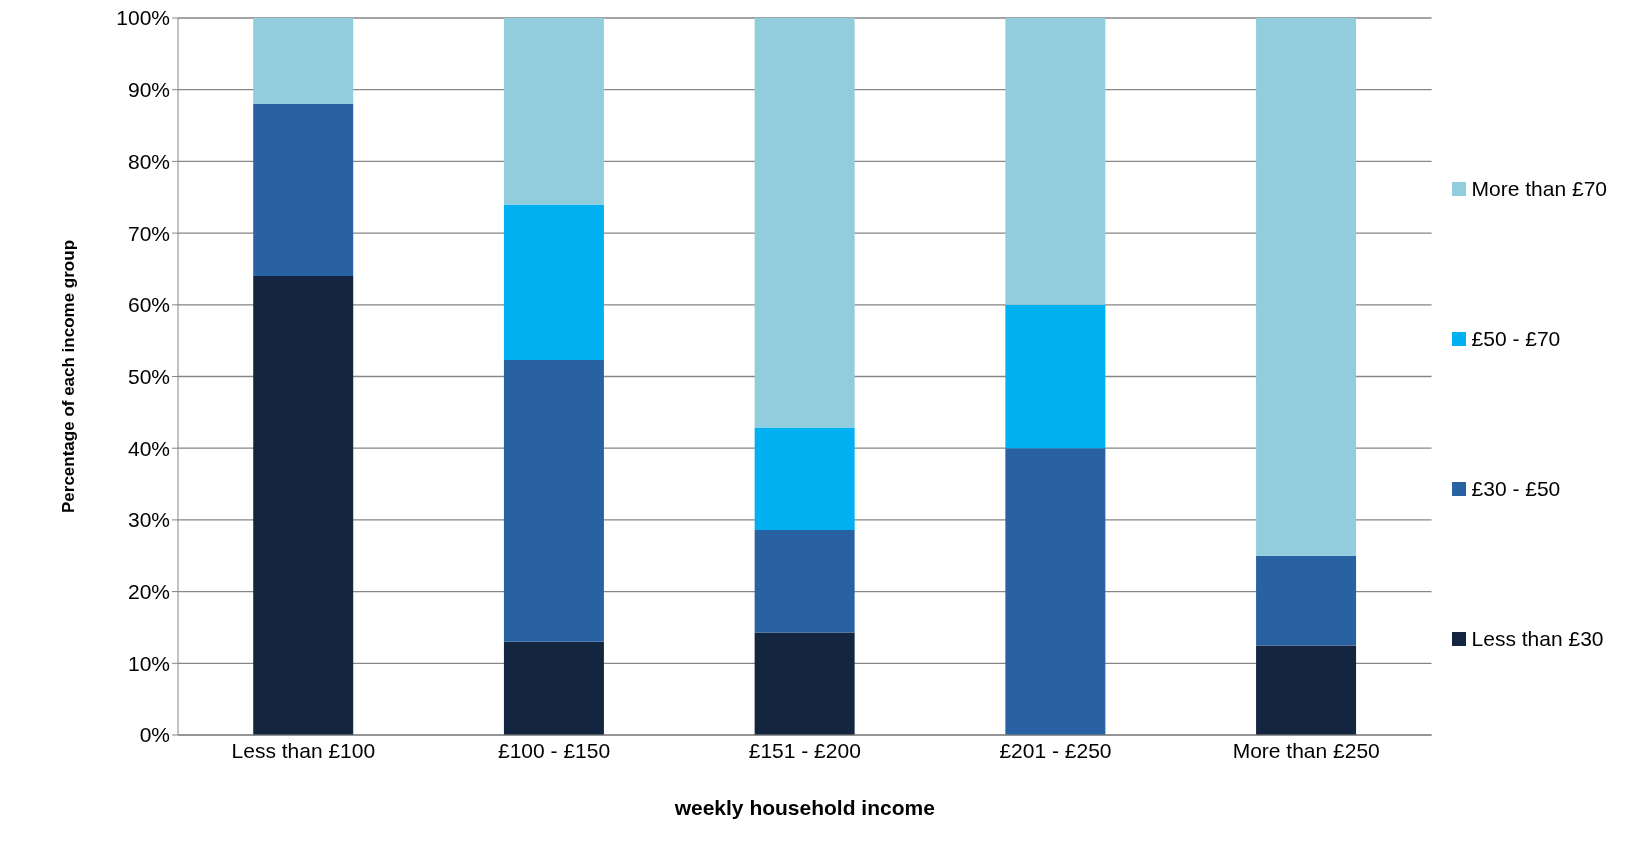 This screenshot has height=853, width=1625. Describe the element at coordinates (148, 520) in the screenshot. I see `y-tick-label: 30%` at that location.